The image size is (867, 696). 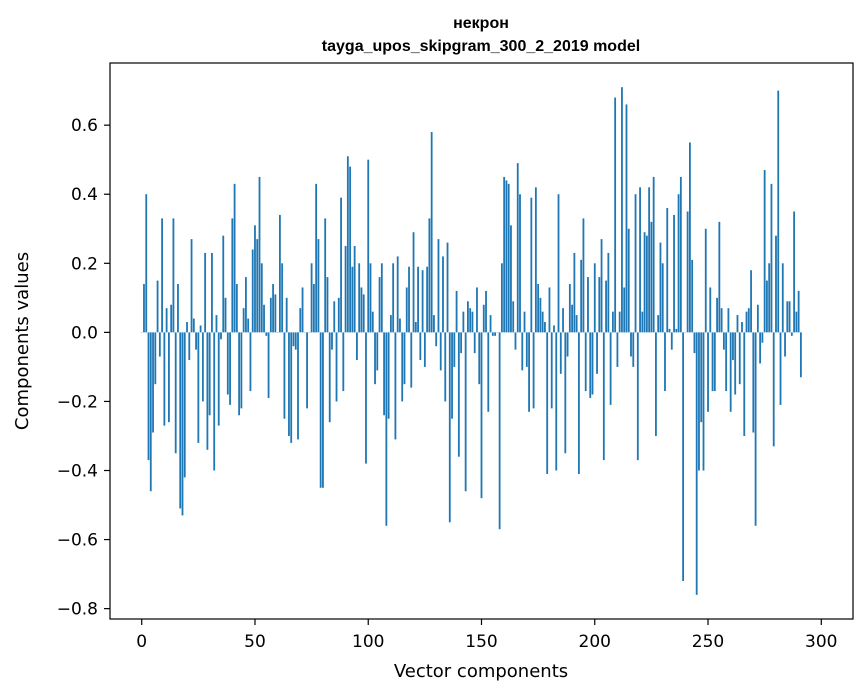 I want to click on x-axis-label: Vector components, so click(x=481, y=671).